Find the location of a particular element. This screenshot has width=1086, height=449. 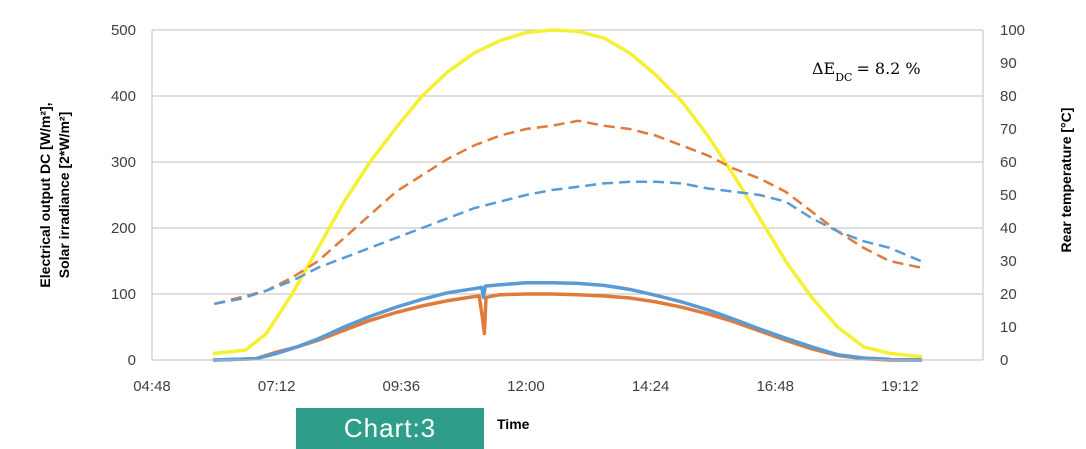

y-left-tick-label: 100 is located at coordinates (123, 294).